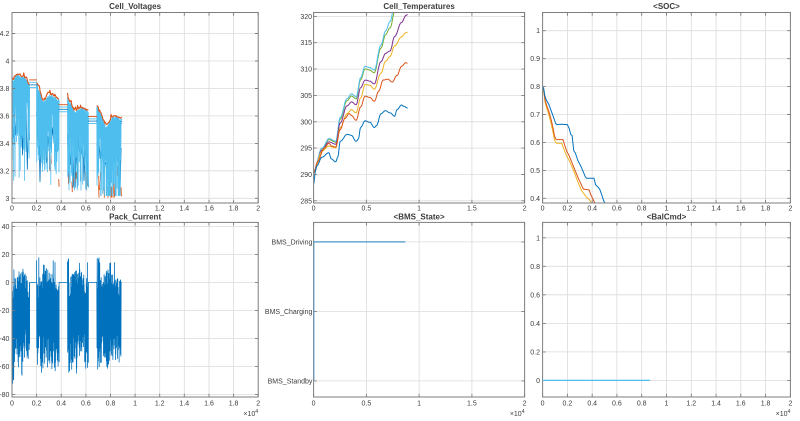 This screenshot has width=800, height=421. What do you see at coordinates (306, 201) in the screenshot?
I see `svg-text: 285` at bounding box center [306, 201].